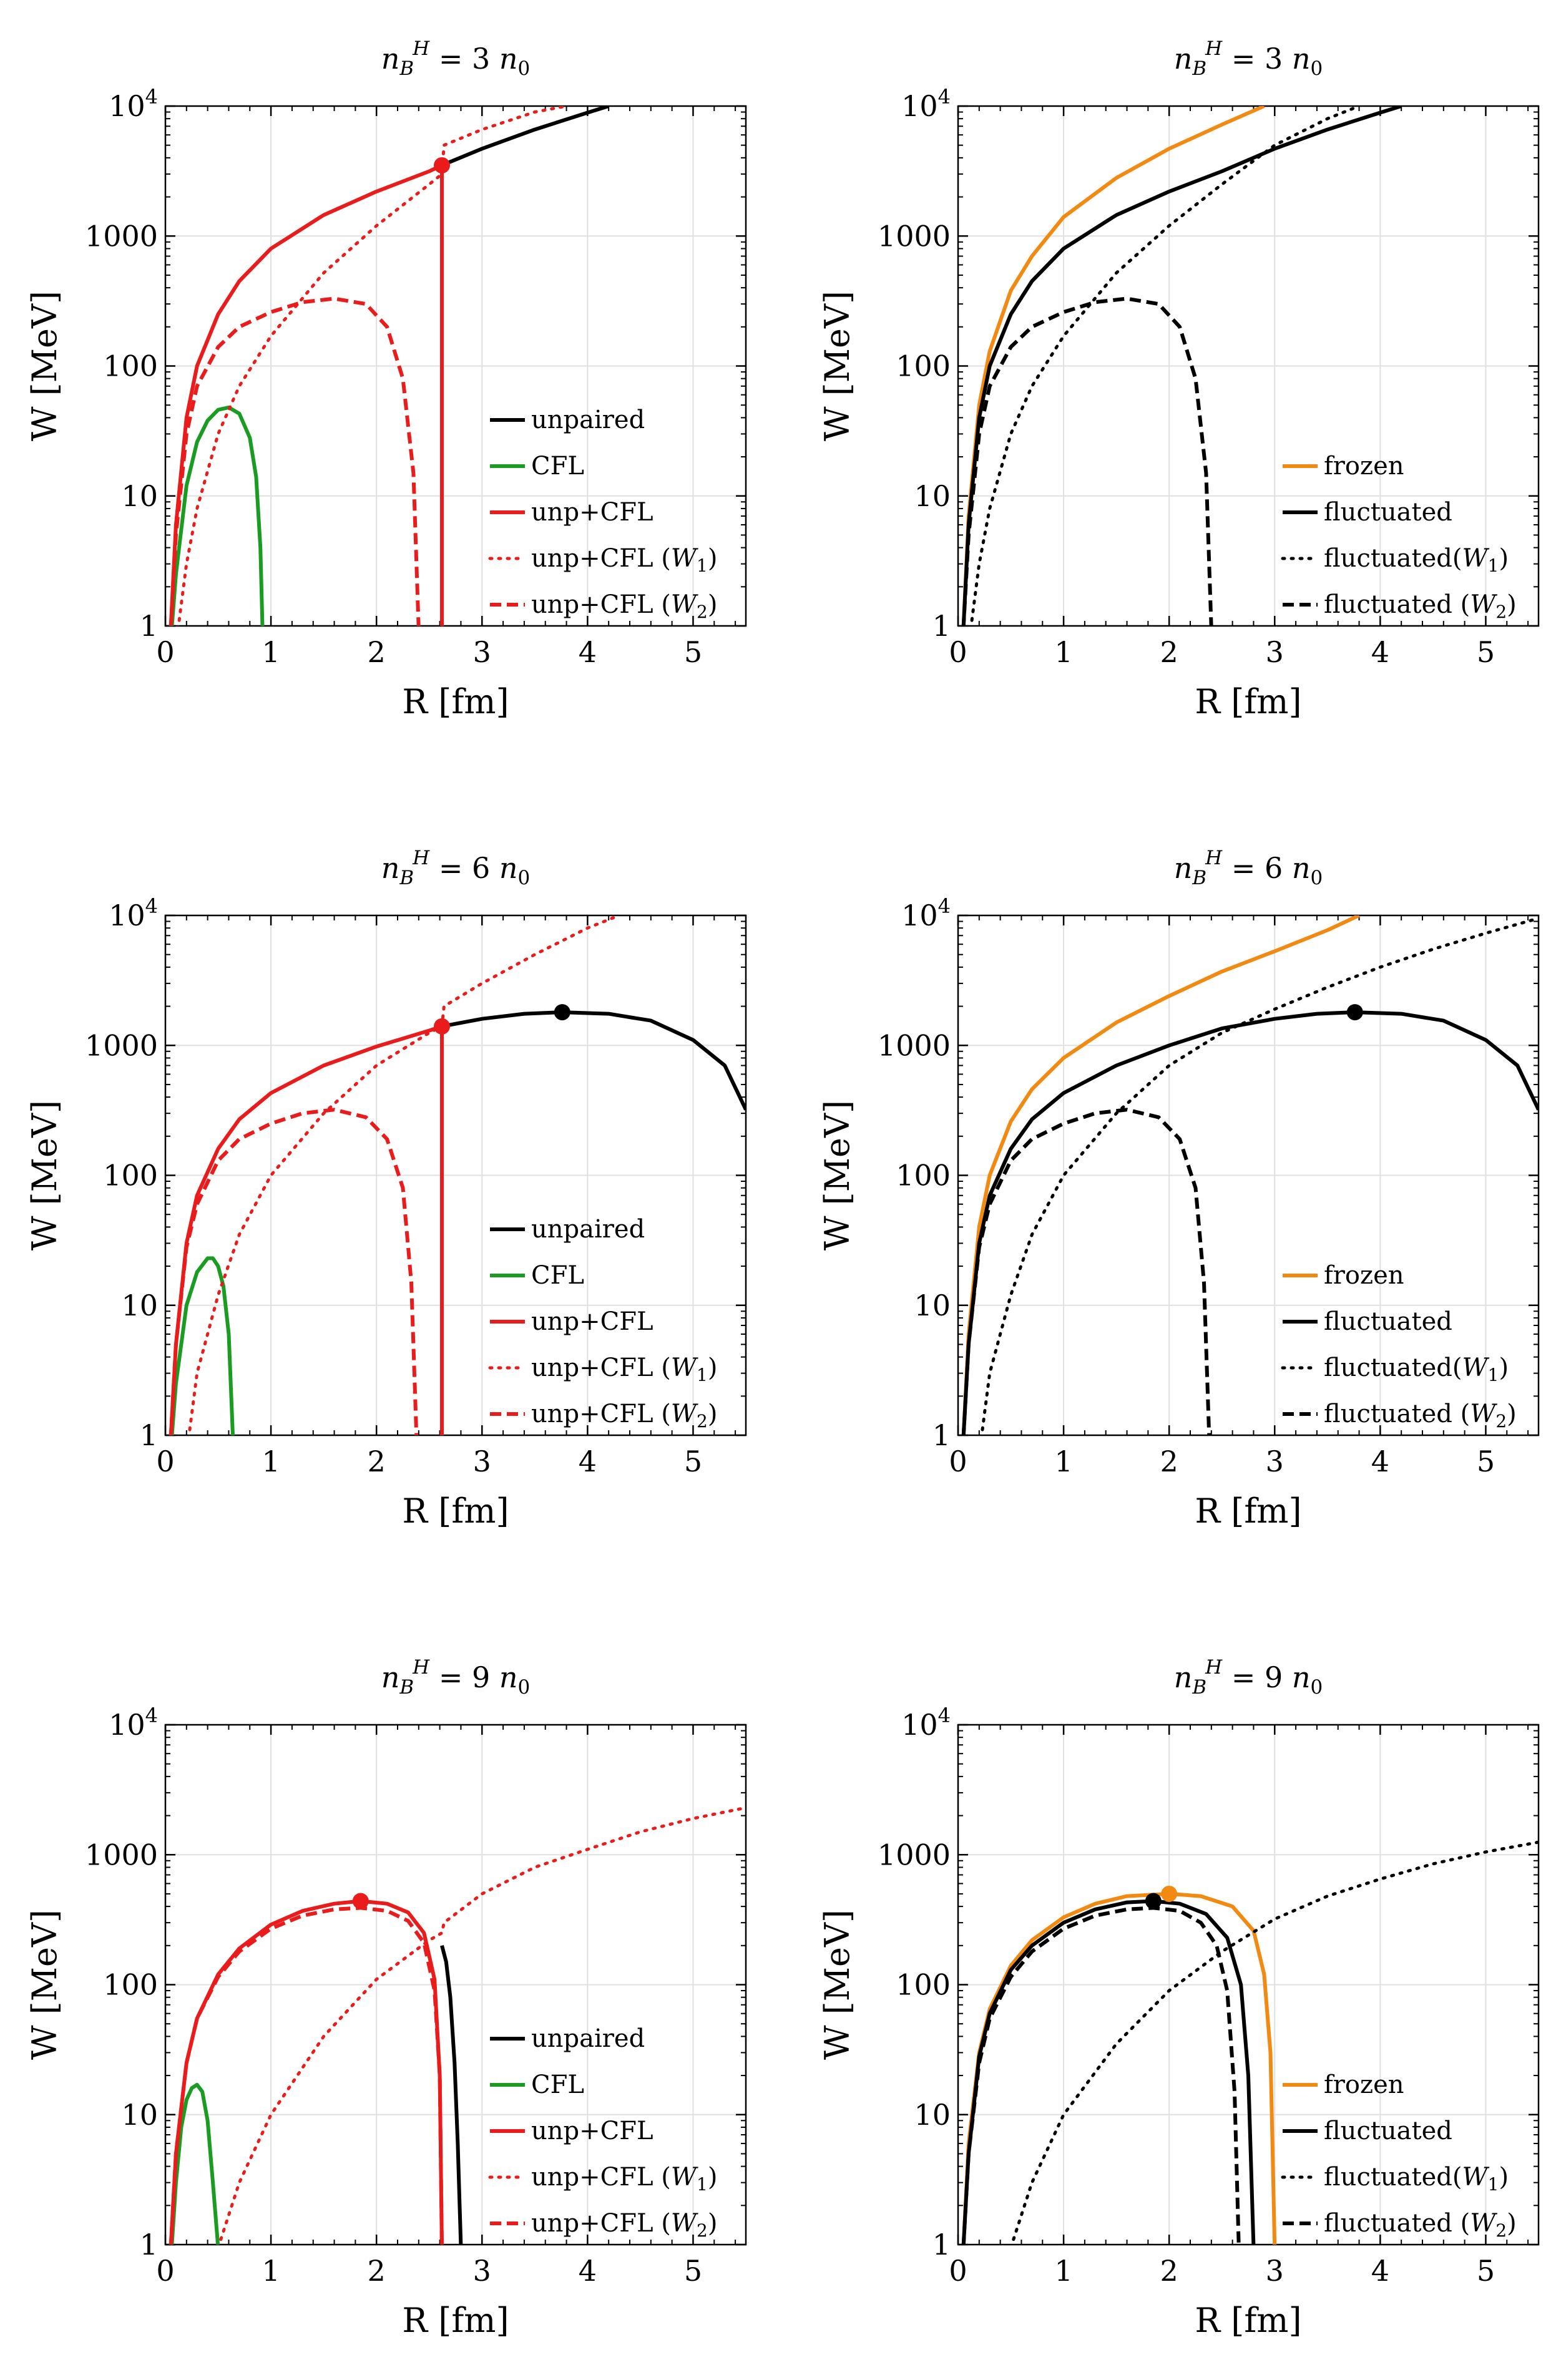 This screenshot has height=2380, width=1561. What do you see at coordinates (1388, 512) in the screenshot?
I see `legend-entry: fluctuated` at bounding box center [1388, 512].